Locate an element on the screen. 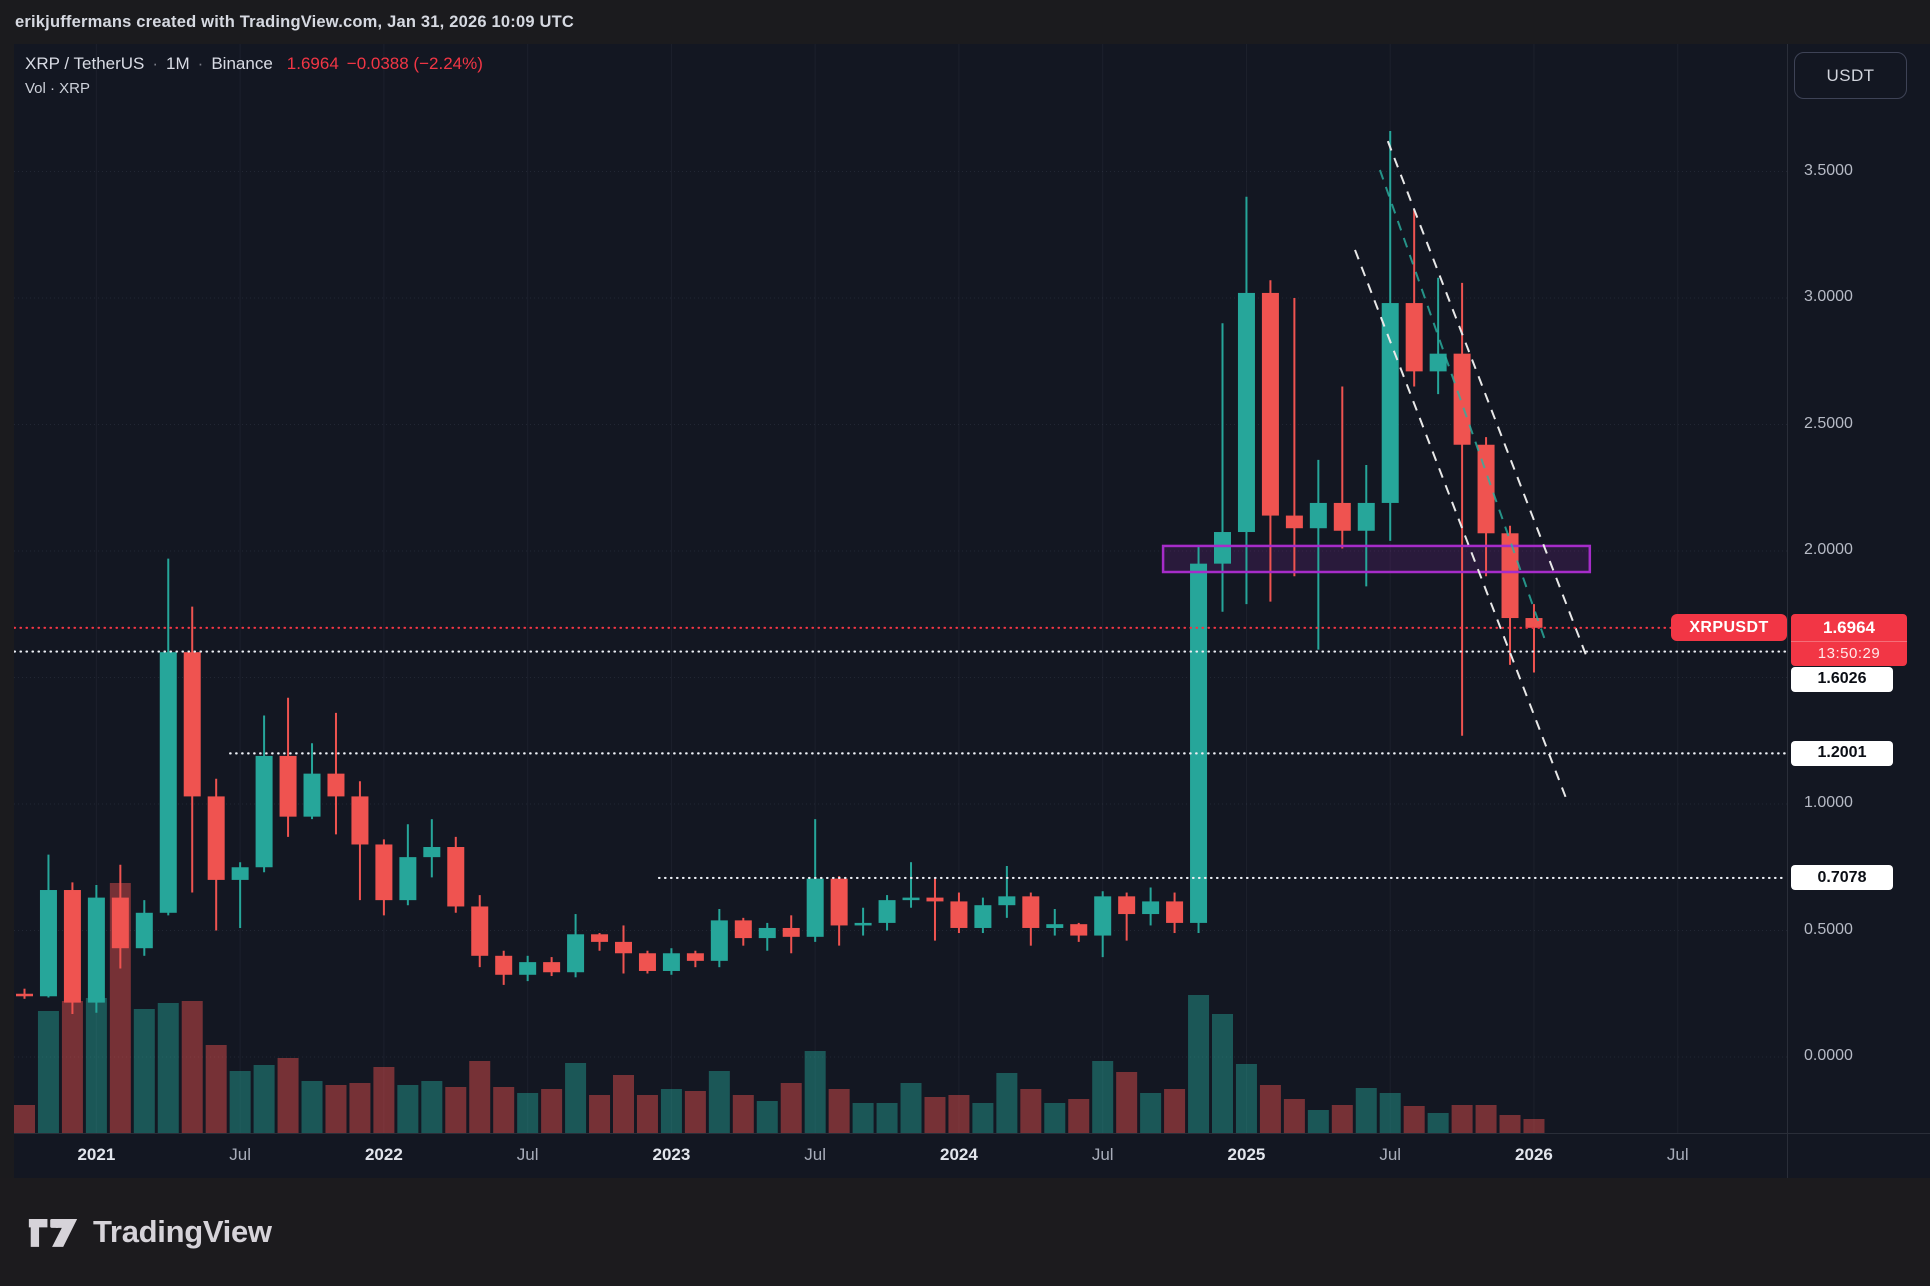  time-tick-Jul-33: Jul is located at coordinates (815, 1154).